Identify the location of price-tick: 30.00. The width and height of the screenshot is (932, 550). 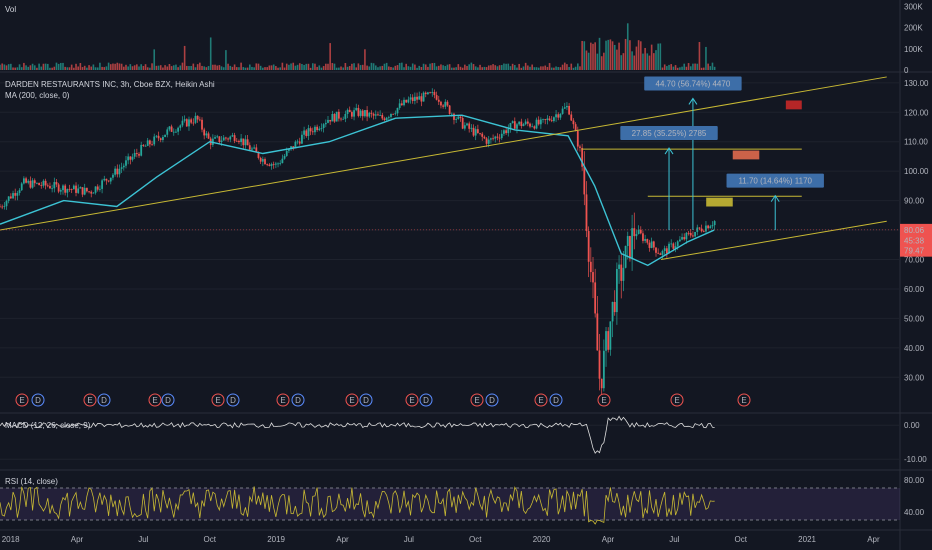
(914, 377).